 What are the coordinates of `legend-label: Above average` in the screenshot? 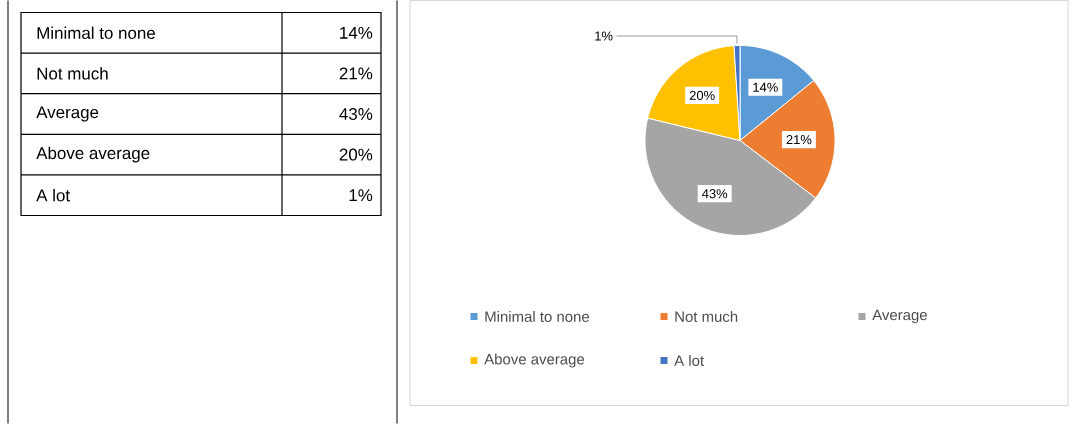 It's located at (534, 360).